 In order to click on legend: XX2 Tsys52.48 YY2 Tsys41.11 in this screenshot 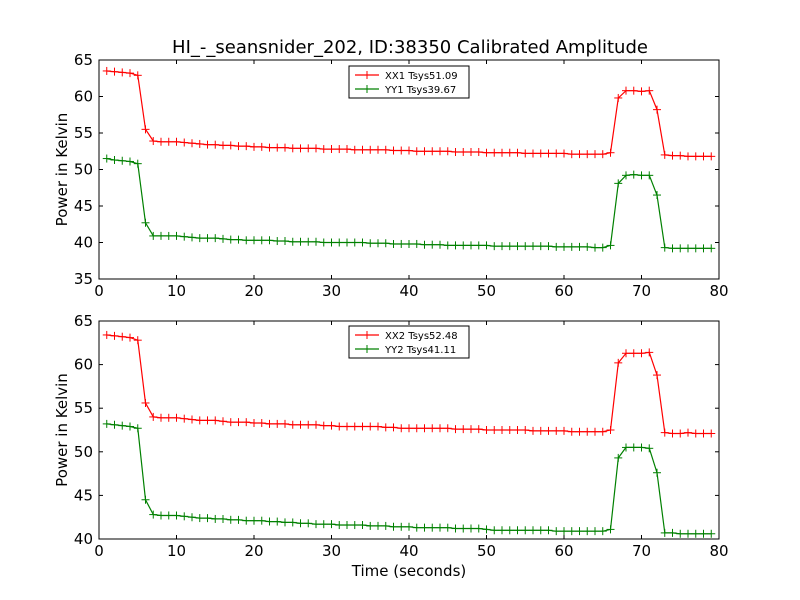, I will do `click(409, 342)`.